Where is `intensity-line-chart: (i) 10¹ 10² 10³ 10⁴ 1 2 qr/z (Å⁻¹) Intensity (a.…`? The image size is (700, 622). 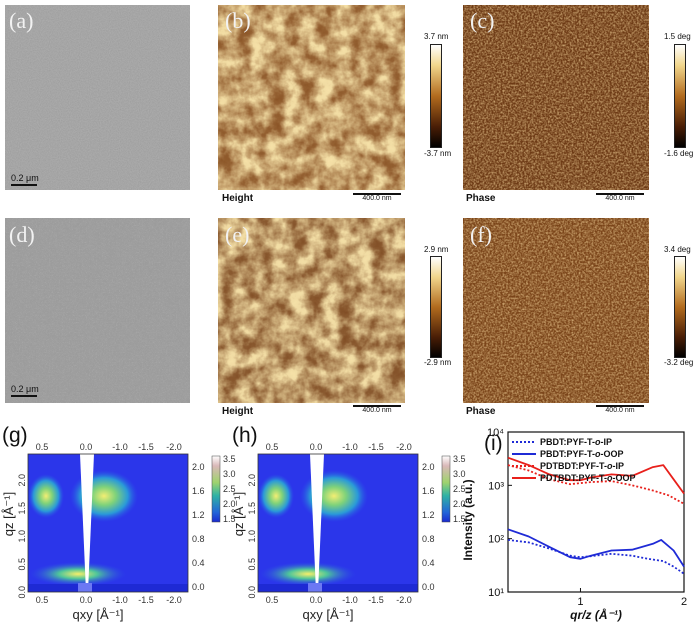
intensity-line-chart: (i) 10¹ 10² 10³ 10⁴ 1 2 qr/z (Å⁻¹) Intensity (a.… is located at coordinates (574, 524).